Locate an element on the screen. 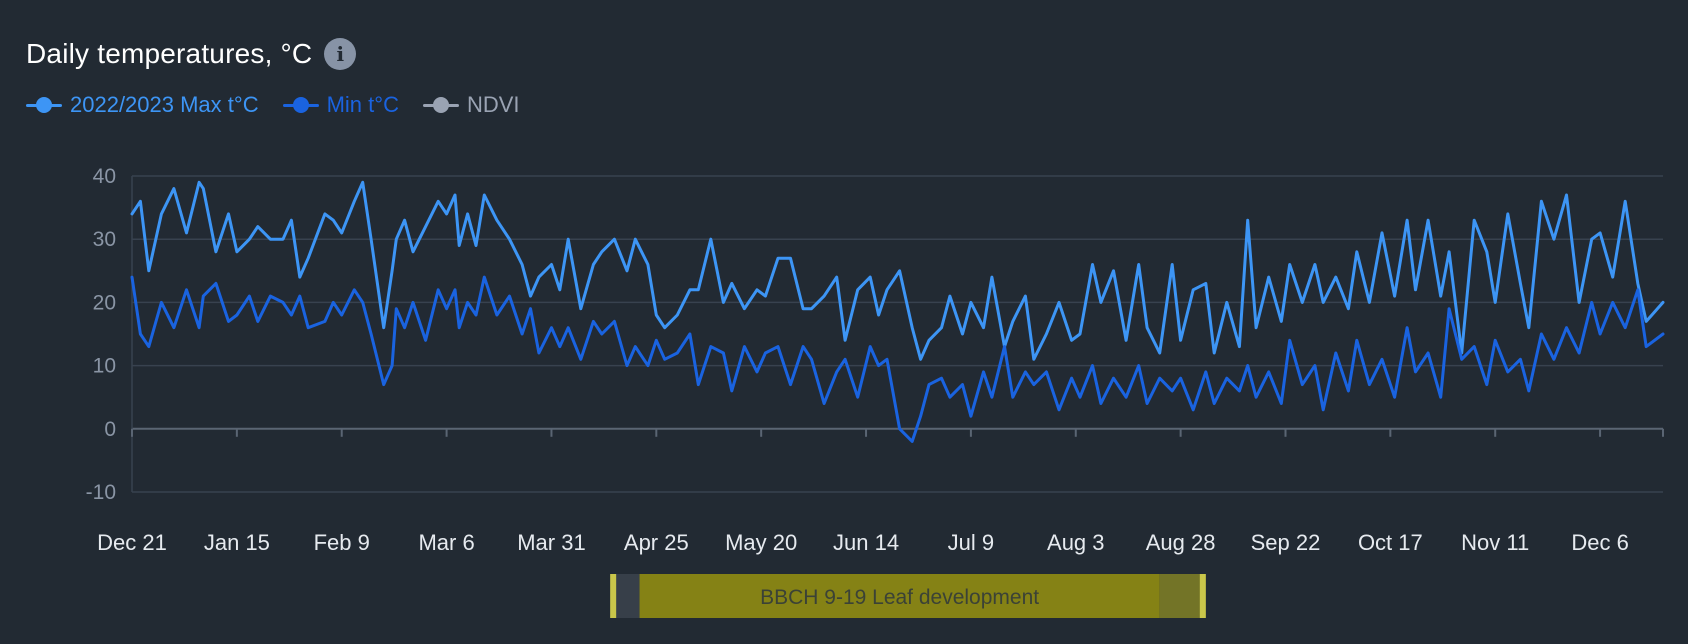 This screenshot has height=644, width=1688. chart-legend: 2022/2023 Max t°C Min t°C NDVI is located at coordinates (273, 105).